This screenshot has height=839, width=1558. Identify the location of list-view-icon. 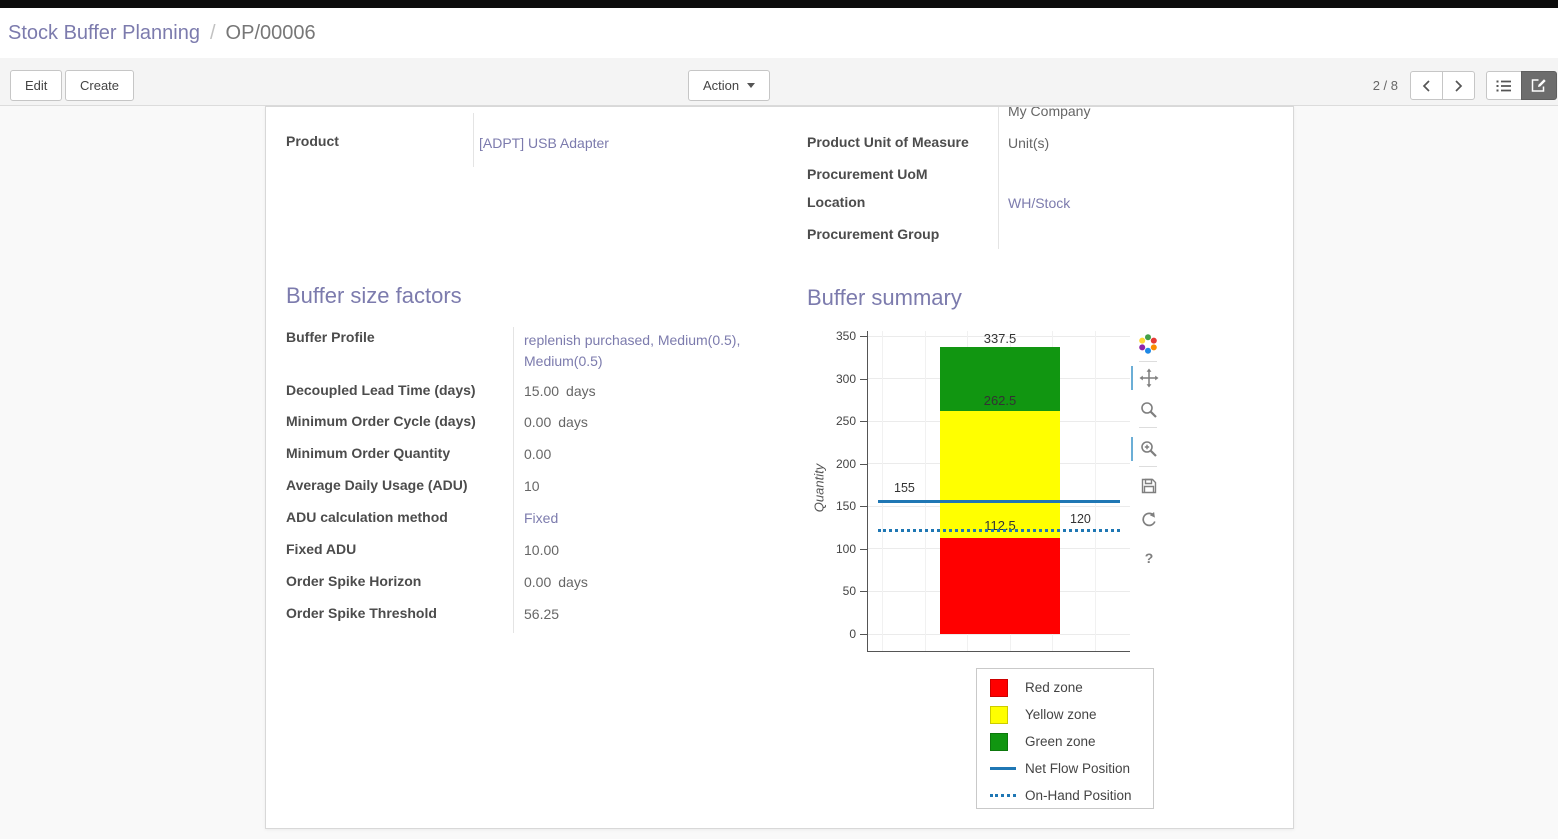
(1503, 85).